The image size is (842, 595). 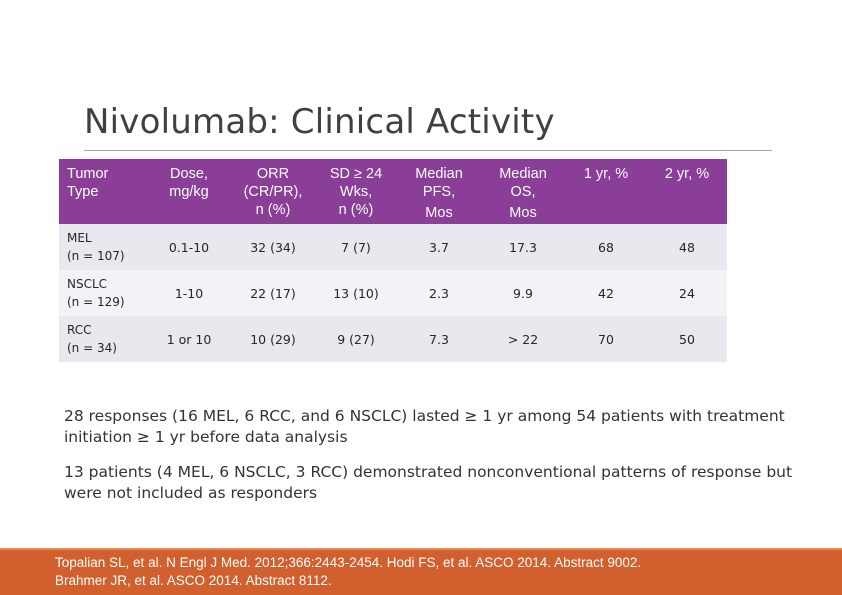 What do you see at coordinates (687, 247) in the screenshot?
I see `yr2-cell: 48` at bounding box center [687, 247].